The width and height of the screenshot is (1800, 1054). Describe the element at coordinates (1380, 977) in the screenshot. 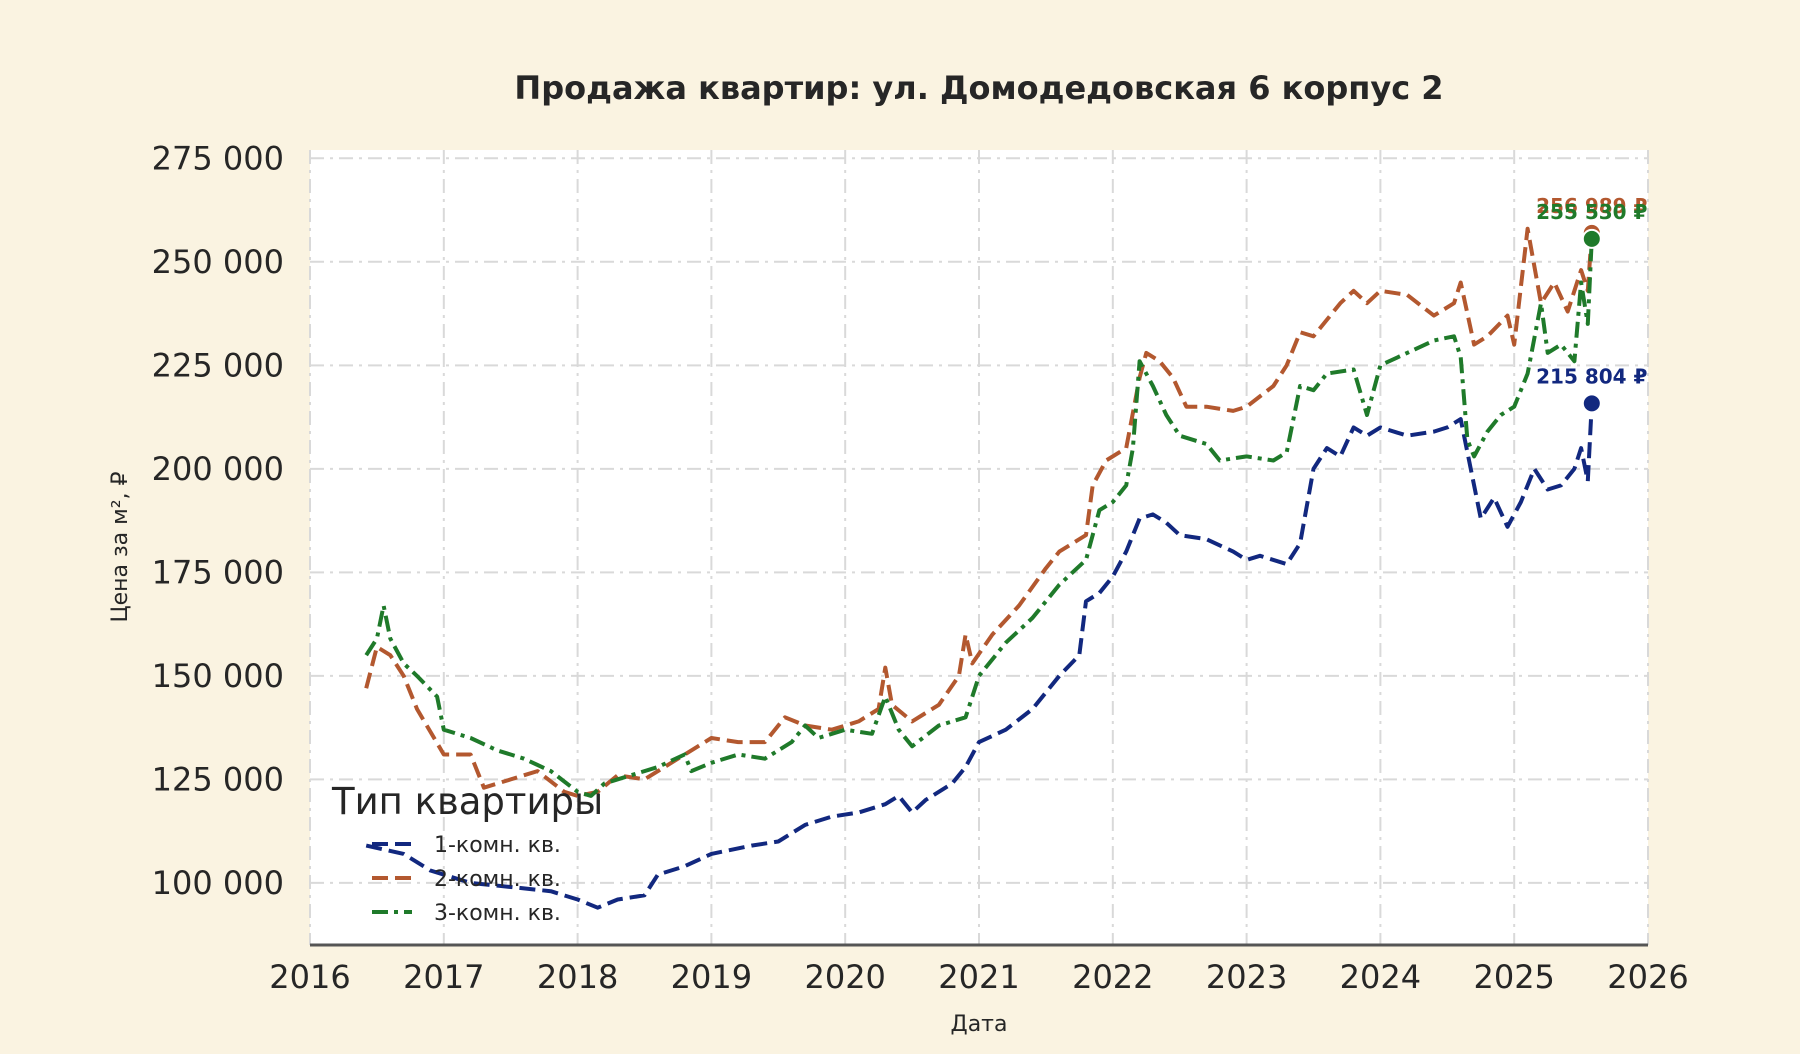

I see `x-tick-label: 2024` at that location.